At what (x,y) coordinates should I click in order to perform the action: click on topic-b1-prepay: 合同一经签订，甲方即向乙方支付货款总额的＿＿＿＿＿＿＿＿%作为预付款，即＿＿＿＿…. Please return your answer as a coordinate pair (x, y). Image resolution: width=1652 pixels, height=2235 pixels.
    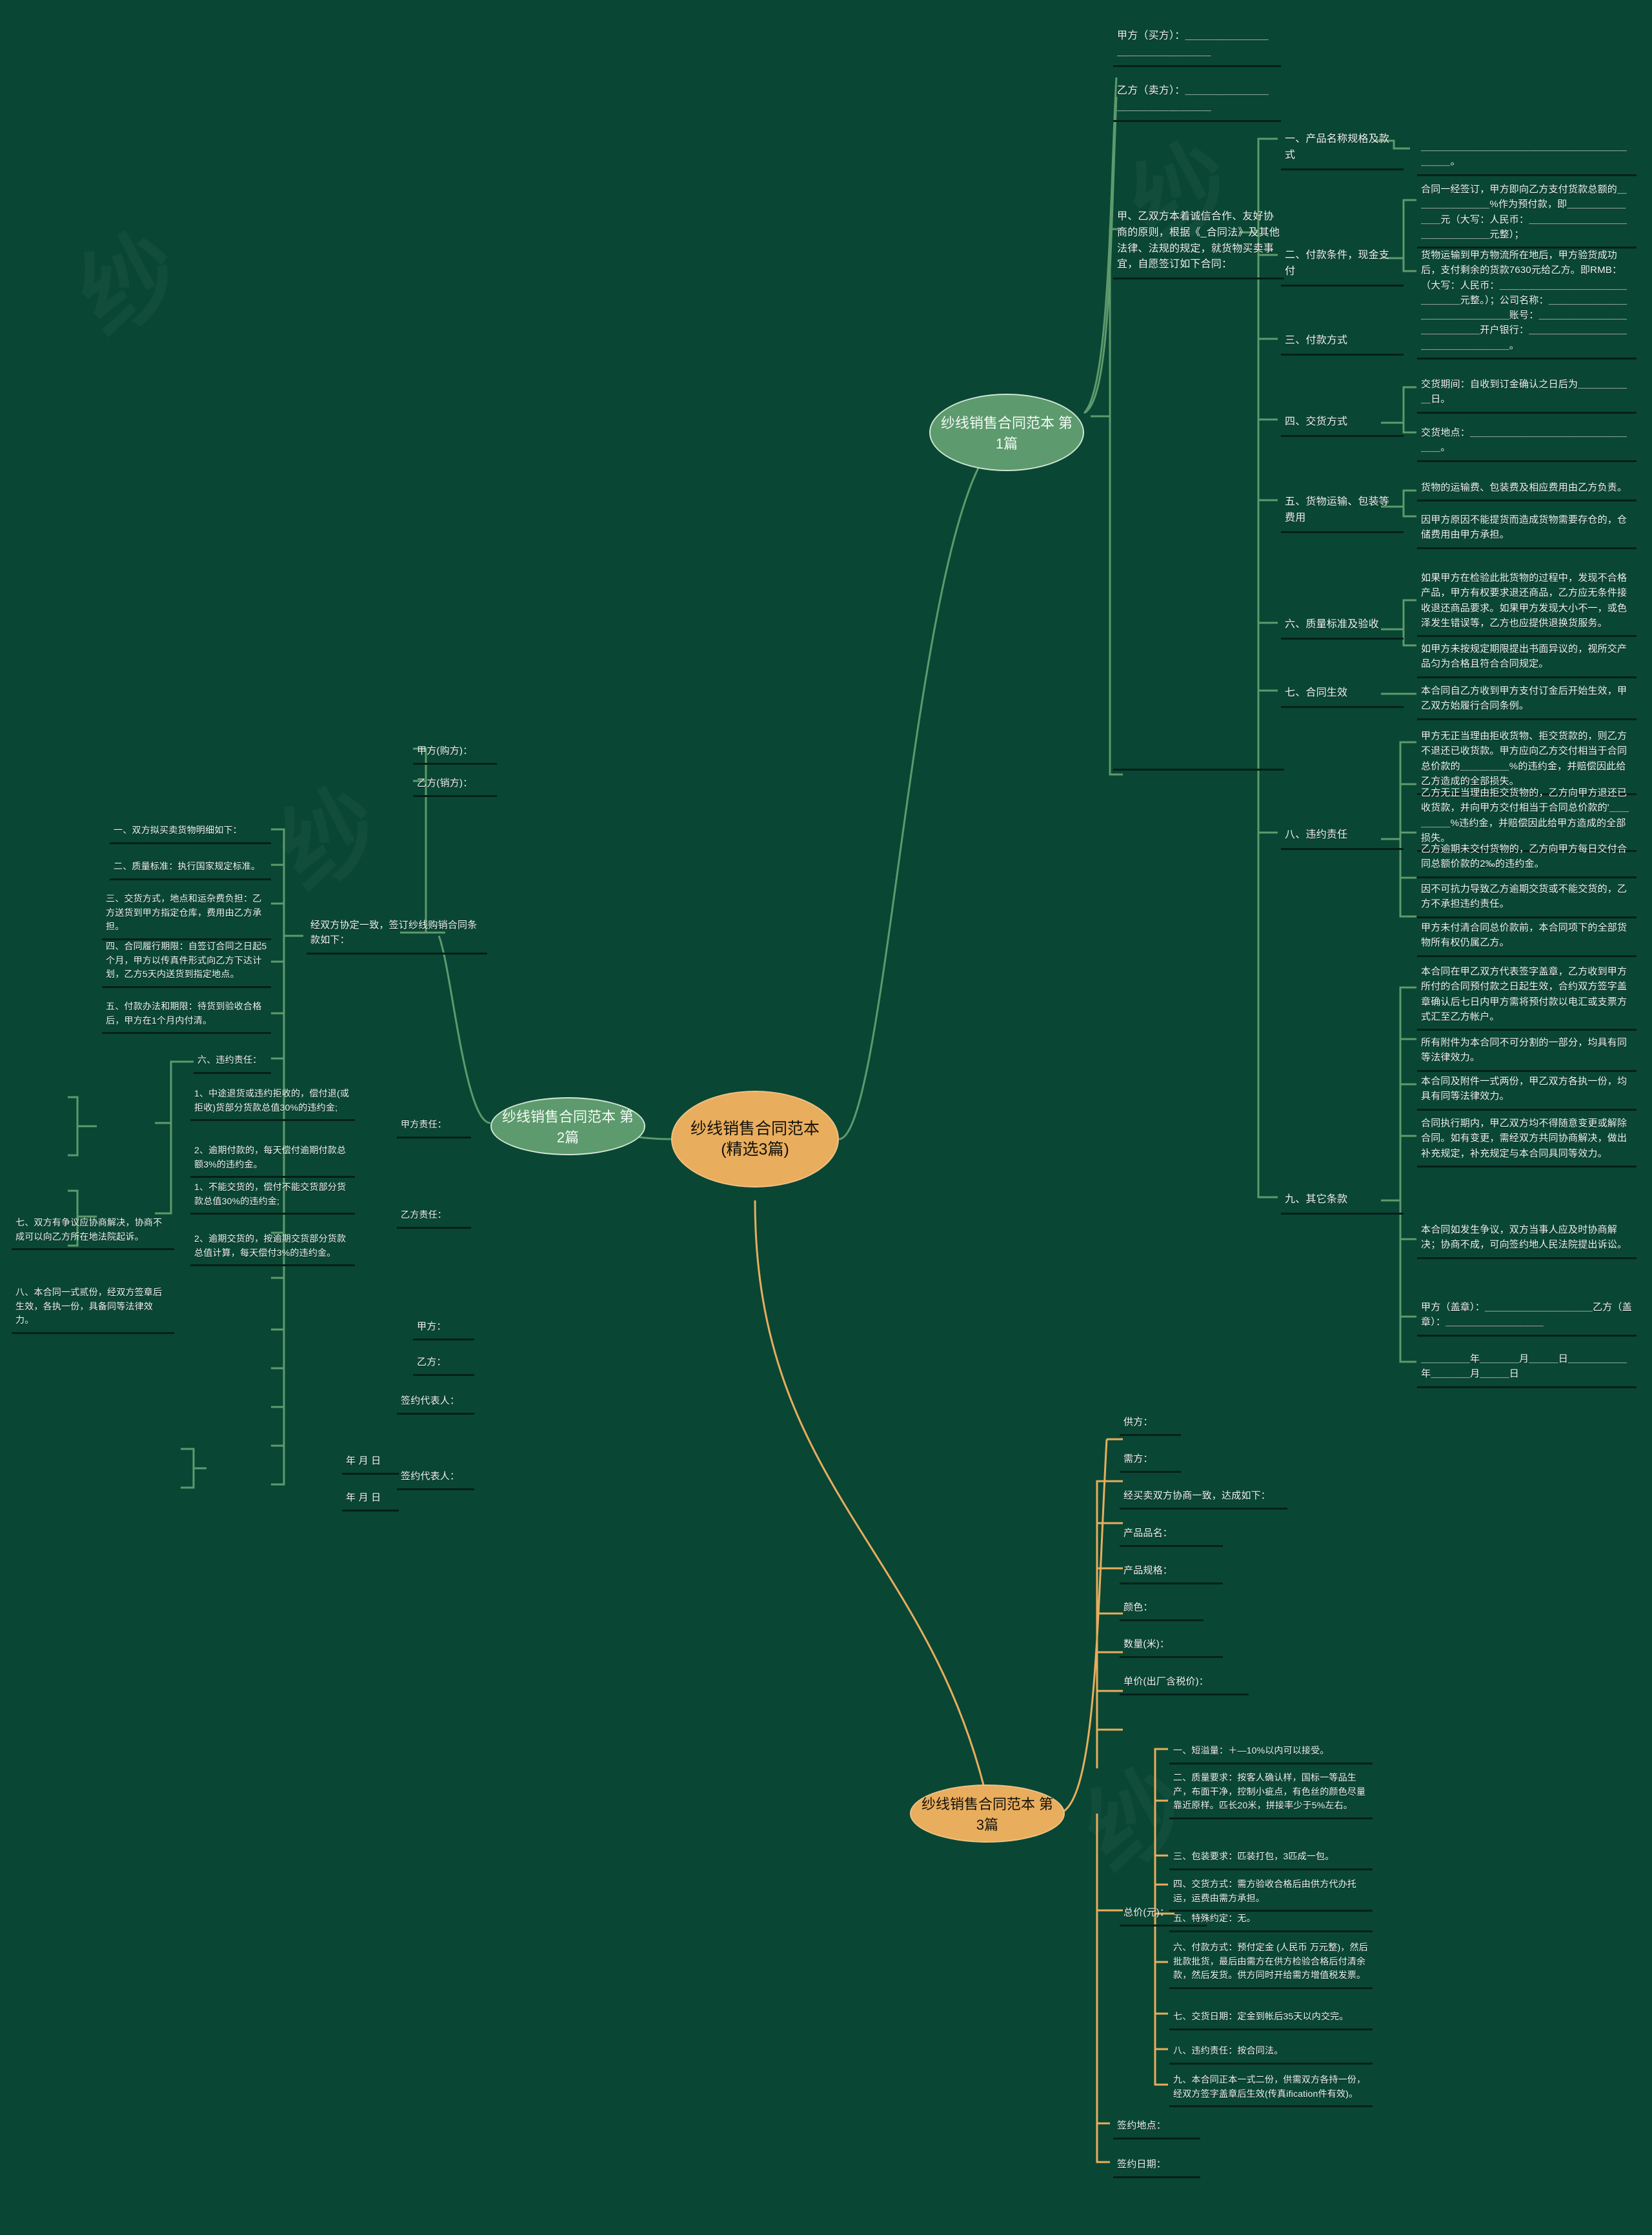
    Looking at the image, I should click on (1527, 213).